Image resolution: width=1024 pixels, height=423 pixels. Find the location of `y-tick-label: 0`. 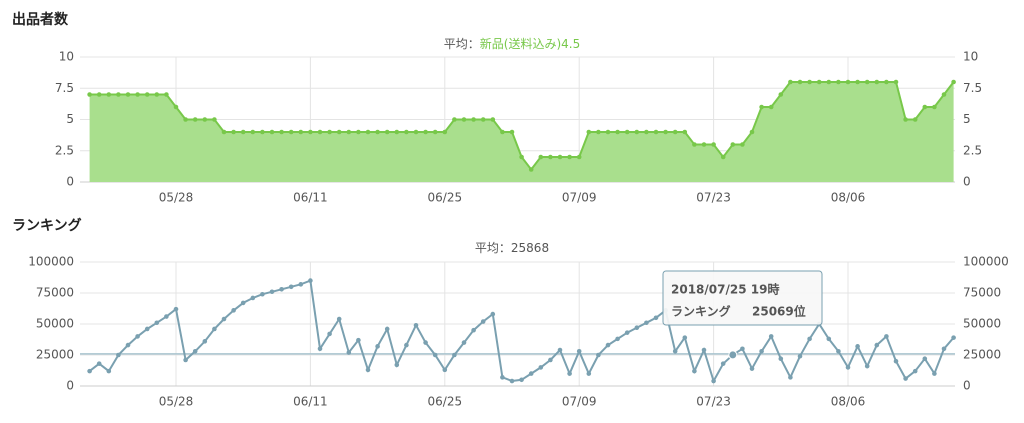

y-tick-label: 0 is located at coordinates (70, 182).